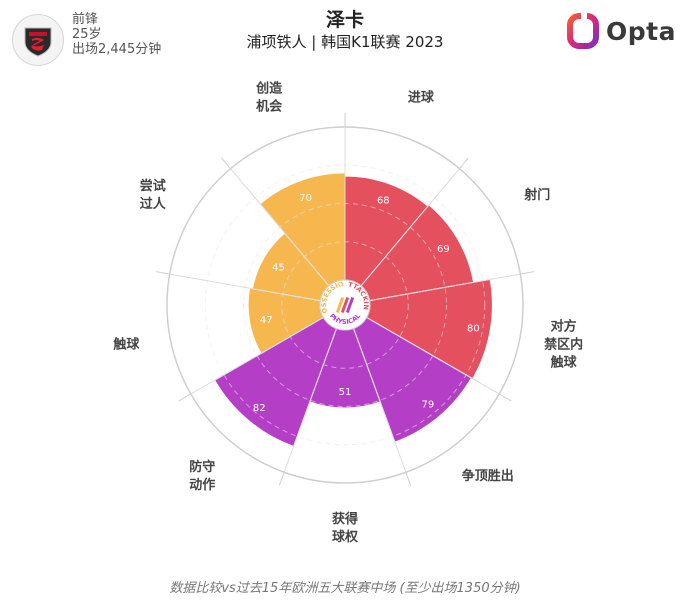 This screenshot has width=690, height=605. Describe the element at coordinates (345, 528) in the screenshot. I see `category-label-5: 获得球权` at that location.